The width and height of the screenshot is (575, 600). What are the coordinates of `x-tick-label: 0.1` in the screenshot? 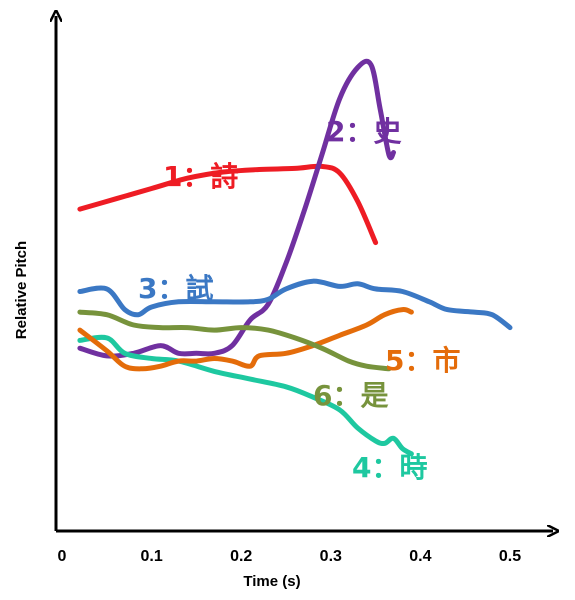 It's located at (151, 556).